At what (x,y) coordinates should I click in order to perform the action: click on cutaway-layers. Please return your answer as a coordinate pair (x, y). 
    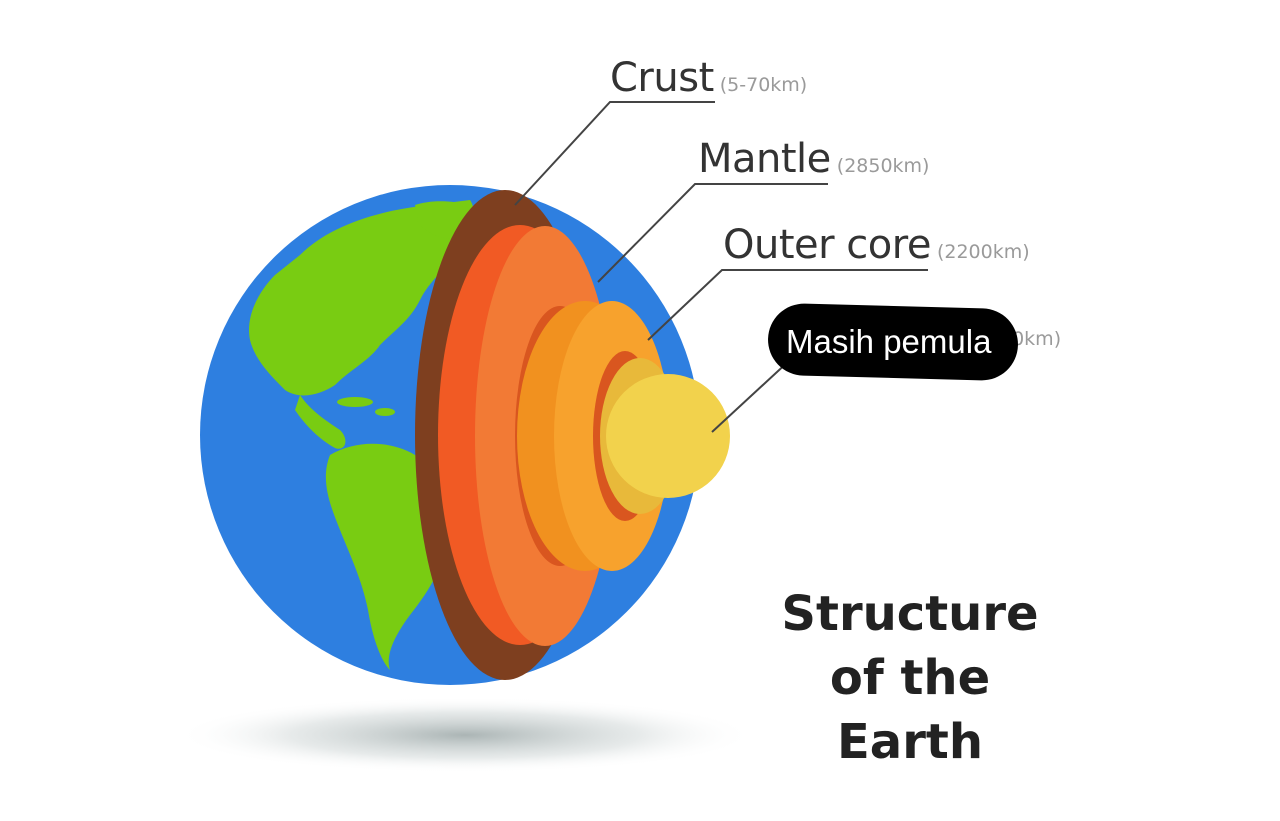
    Looking at the image, I should click on (572, 435).